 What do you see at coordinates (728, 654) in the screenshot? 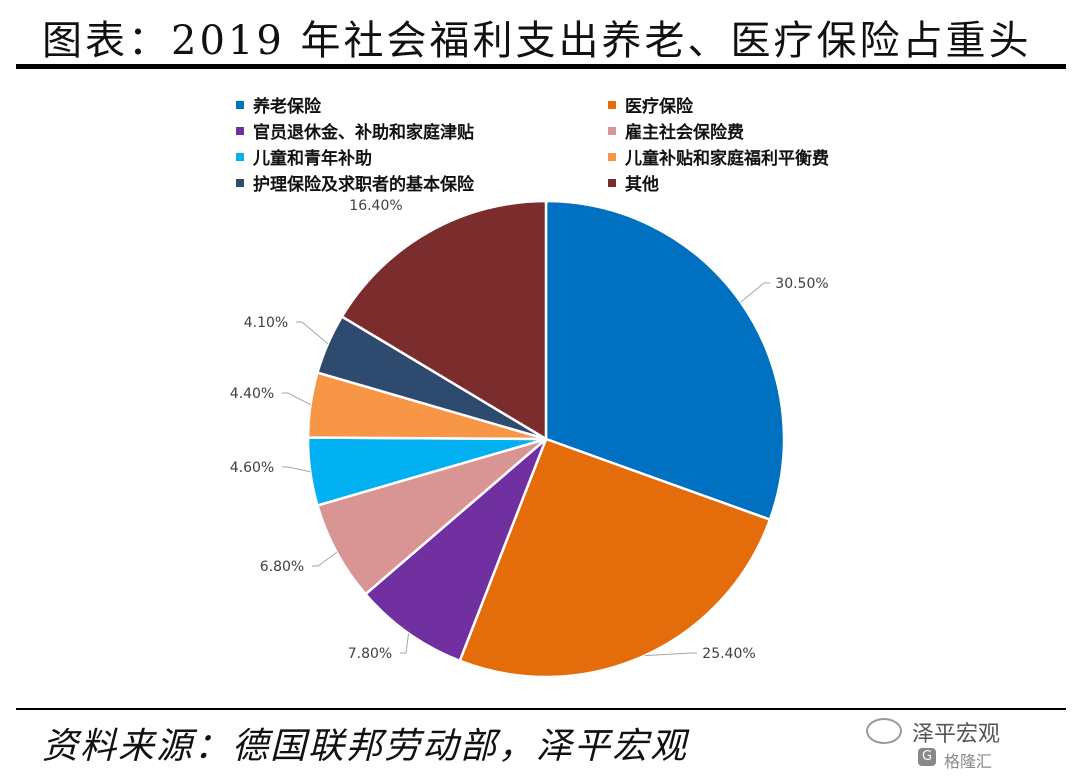
I see `slice-data-label: 25.40%` at bounding box center [728, 654].